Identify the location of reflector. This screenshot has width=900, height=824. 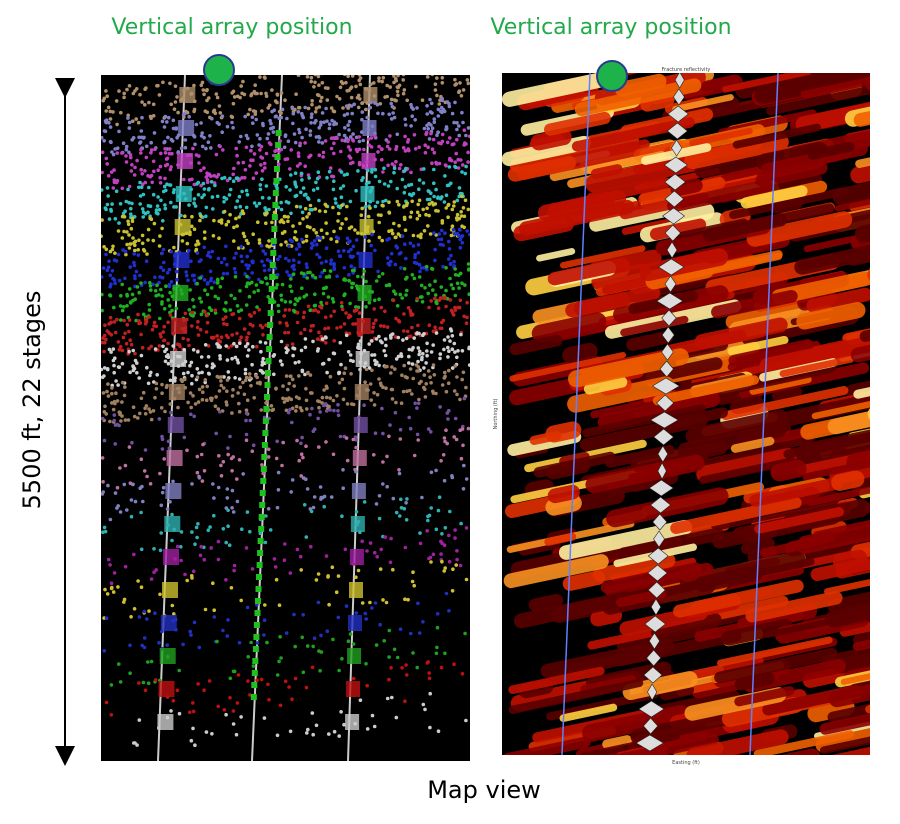
(671, 267).